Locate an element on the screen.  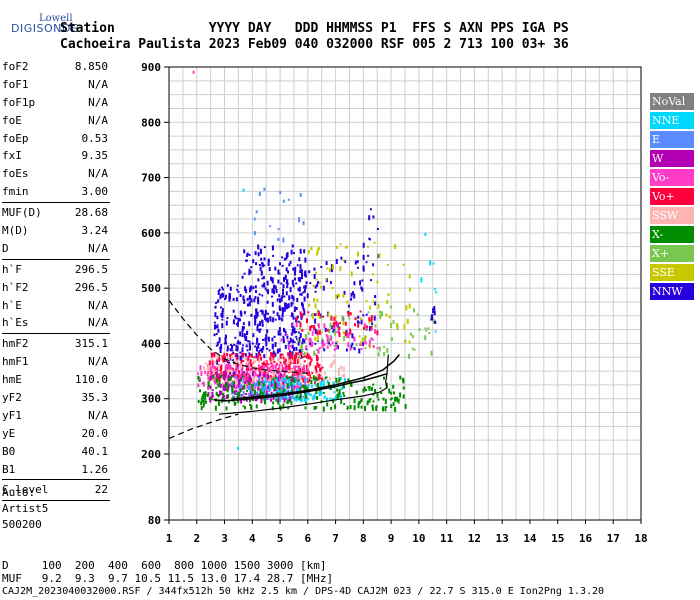
param-label: hmF2 is located at coordinates (15, 344).